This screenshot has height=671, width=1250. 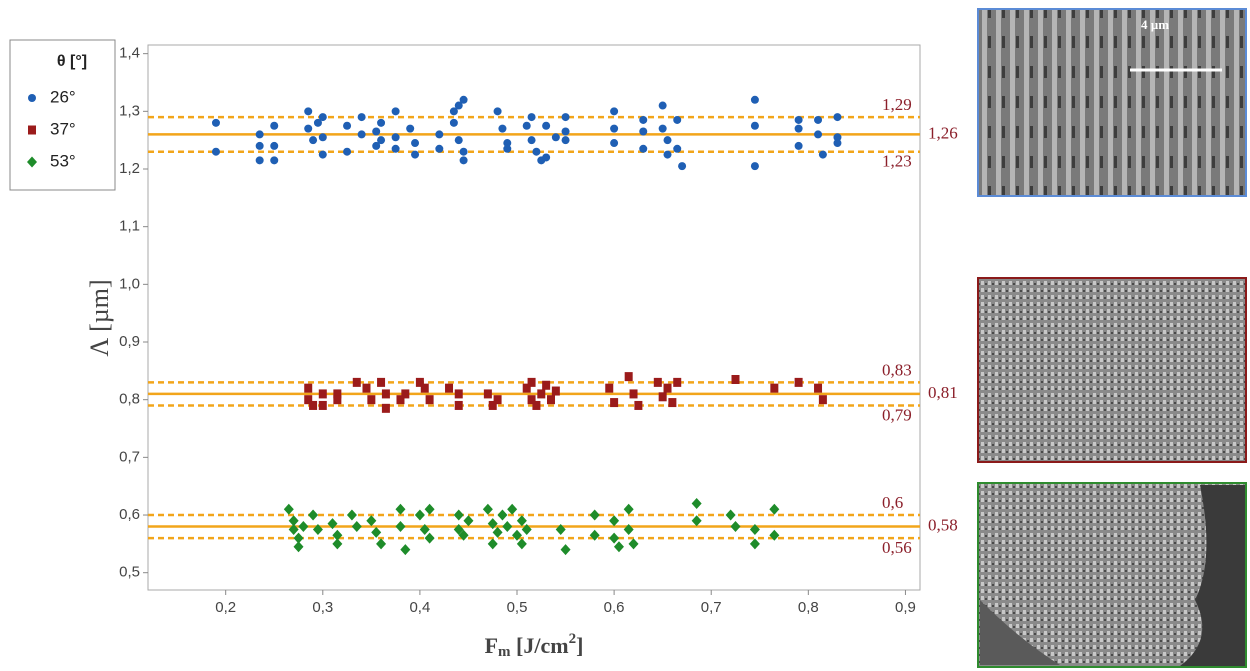 I want to click on y-tick-label: 0,7, so click(x=129, y=456).